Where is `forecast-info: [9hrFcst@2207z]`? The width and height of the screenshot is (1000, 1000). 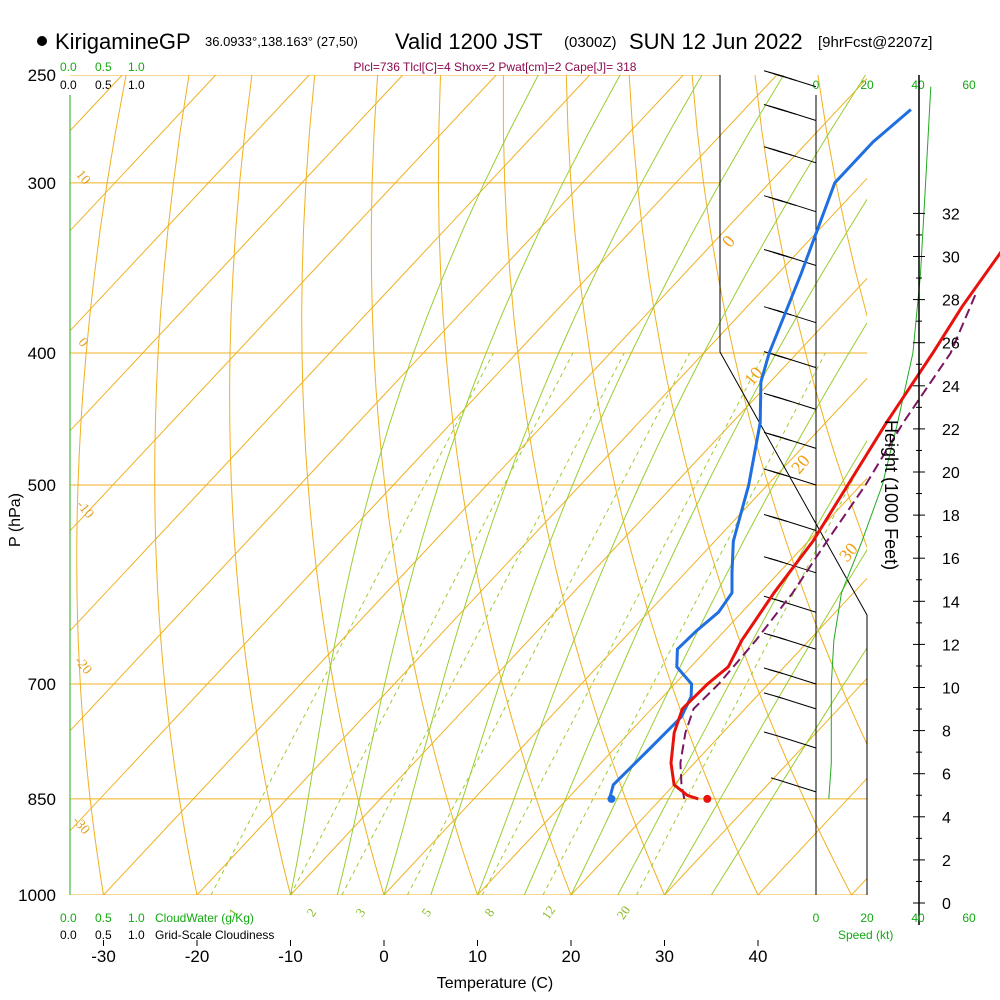
forecast-info: [9hrFcst@2207z] is located at coordinates (875, 42).